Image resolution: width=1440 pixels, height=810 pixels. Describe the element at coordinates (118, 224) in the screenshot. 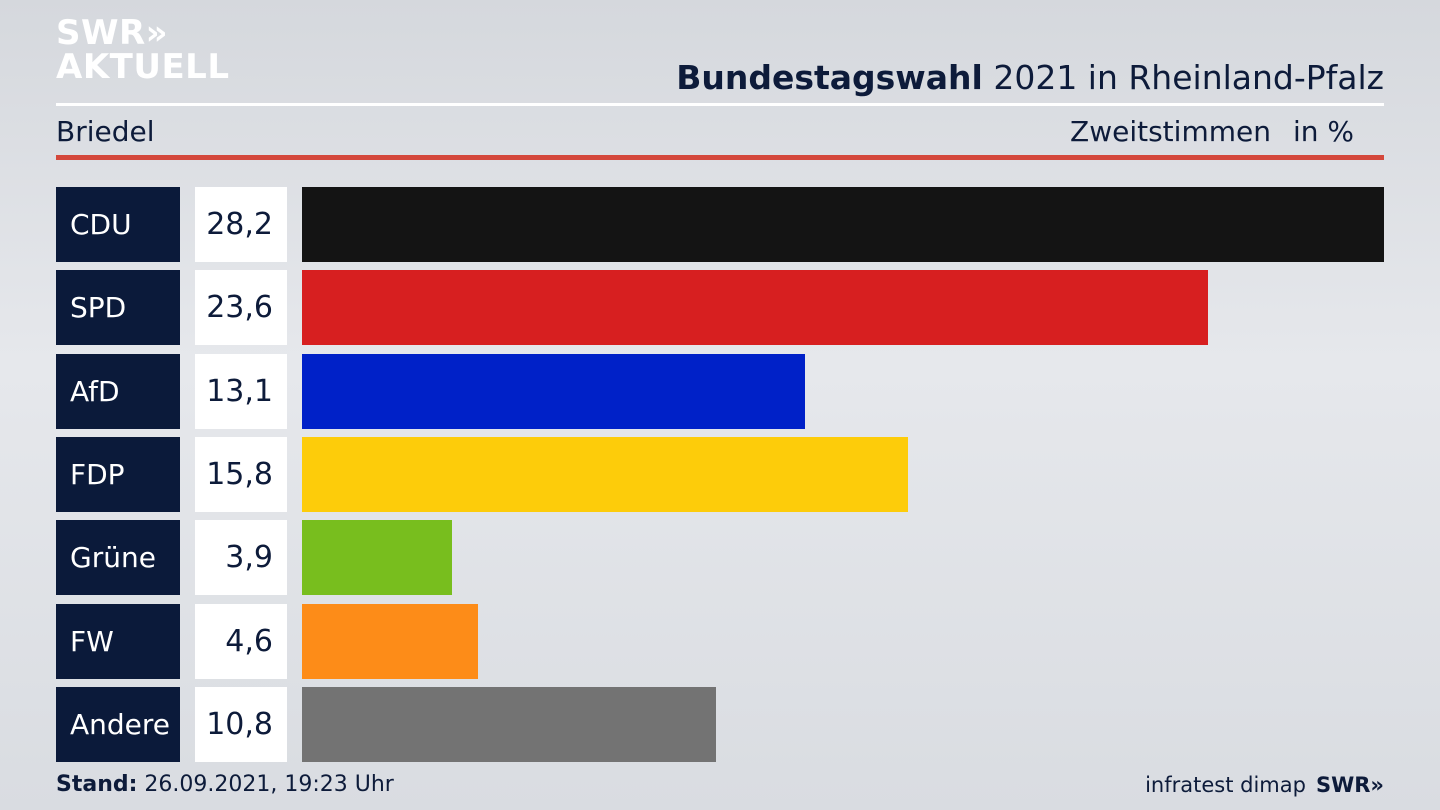

I see `party-label: CDU` at that location.